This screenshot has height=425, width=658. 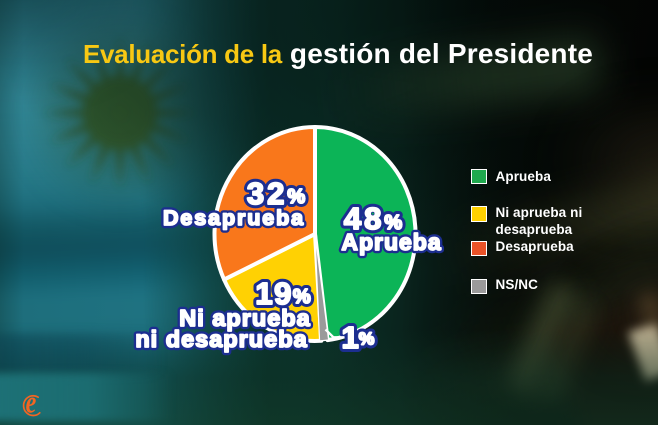 What do you see at coordinates (244, 318) in the screenshot?
I see `svg-text: Ni aprueba` at bounding box center [244, 318].